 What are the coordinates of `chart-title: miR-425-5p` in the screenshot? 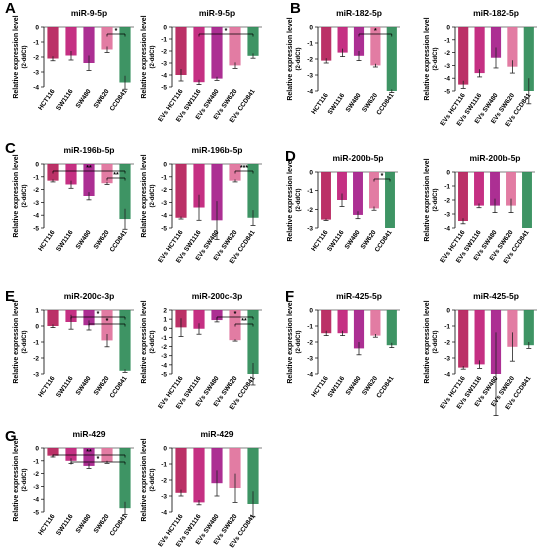 It's located at (359, 296).